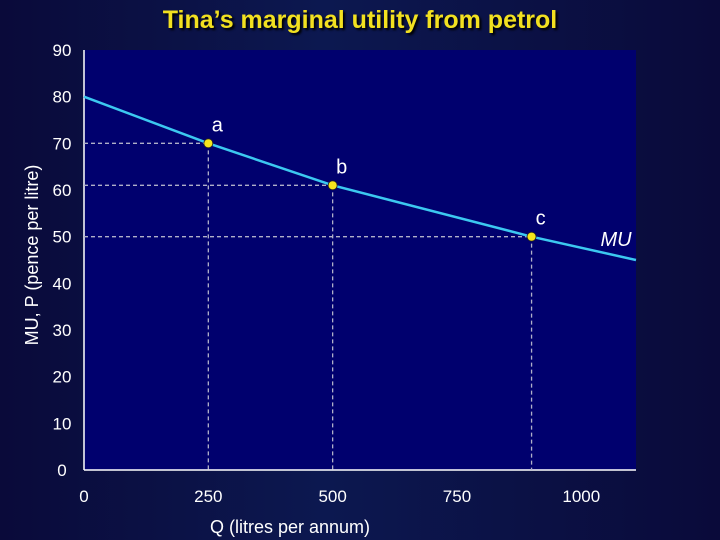  What do you see at coordinates (341, 167) in the screenshot?
I see `point-label-b: b` at bounding box center [341, 167].